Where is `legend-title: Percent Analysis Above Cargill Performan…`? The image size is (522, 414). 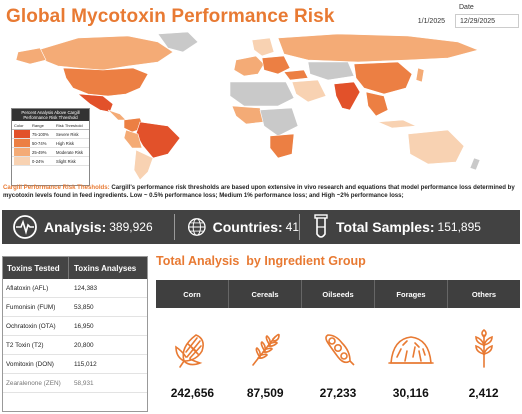
legend-title: Percent Analysis Above Cargill Performan… is located at coordinates (50, 115).